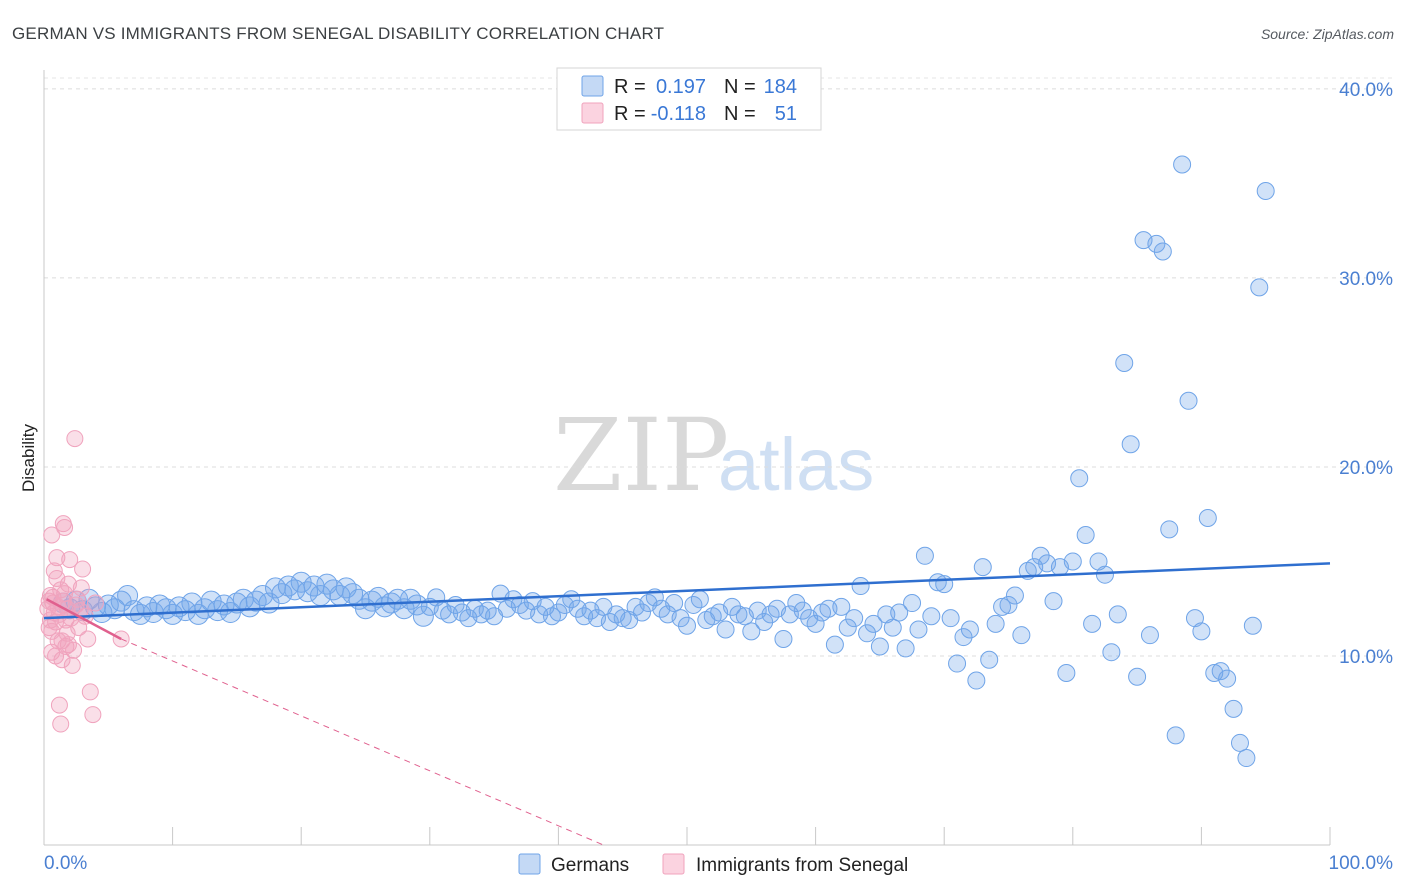  Describe the element at coordinates (65, 863) in the screenshot. I see `x-tick-label-start: 0.0%` at that location.